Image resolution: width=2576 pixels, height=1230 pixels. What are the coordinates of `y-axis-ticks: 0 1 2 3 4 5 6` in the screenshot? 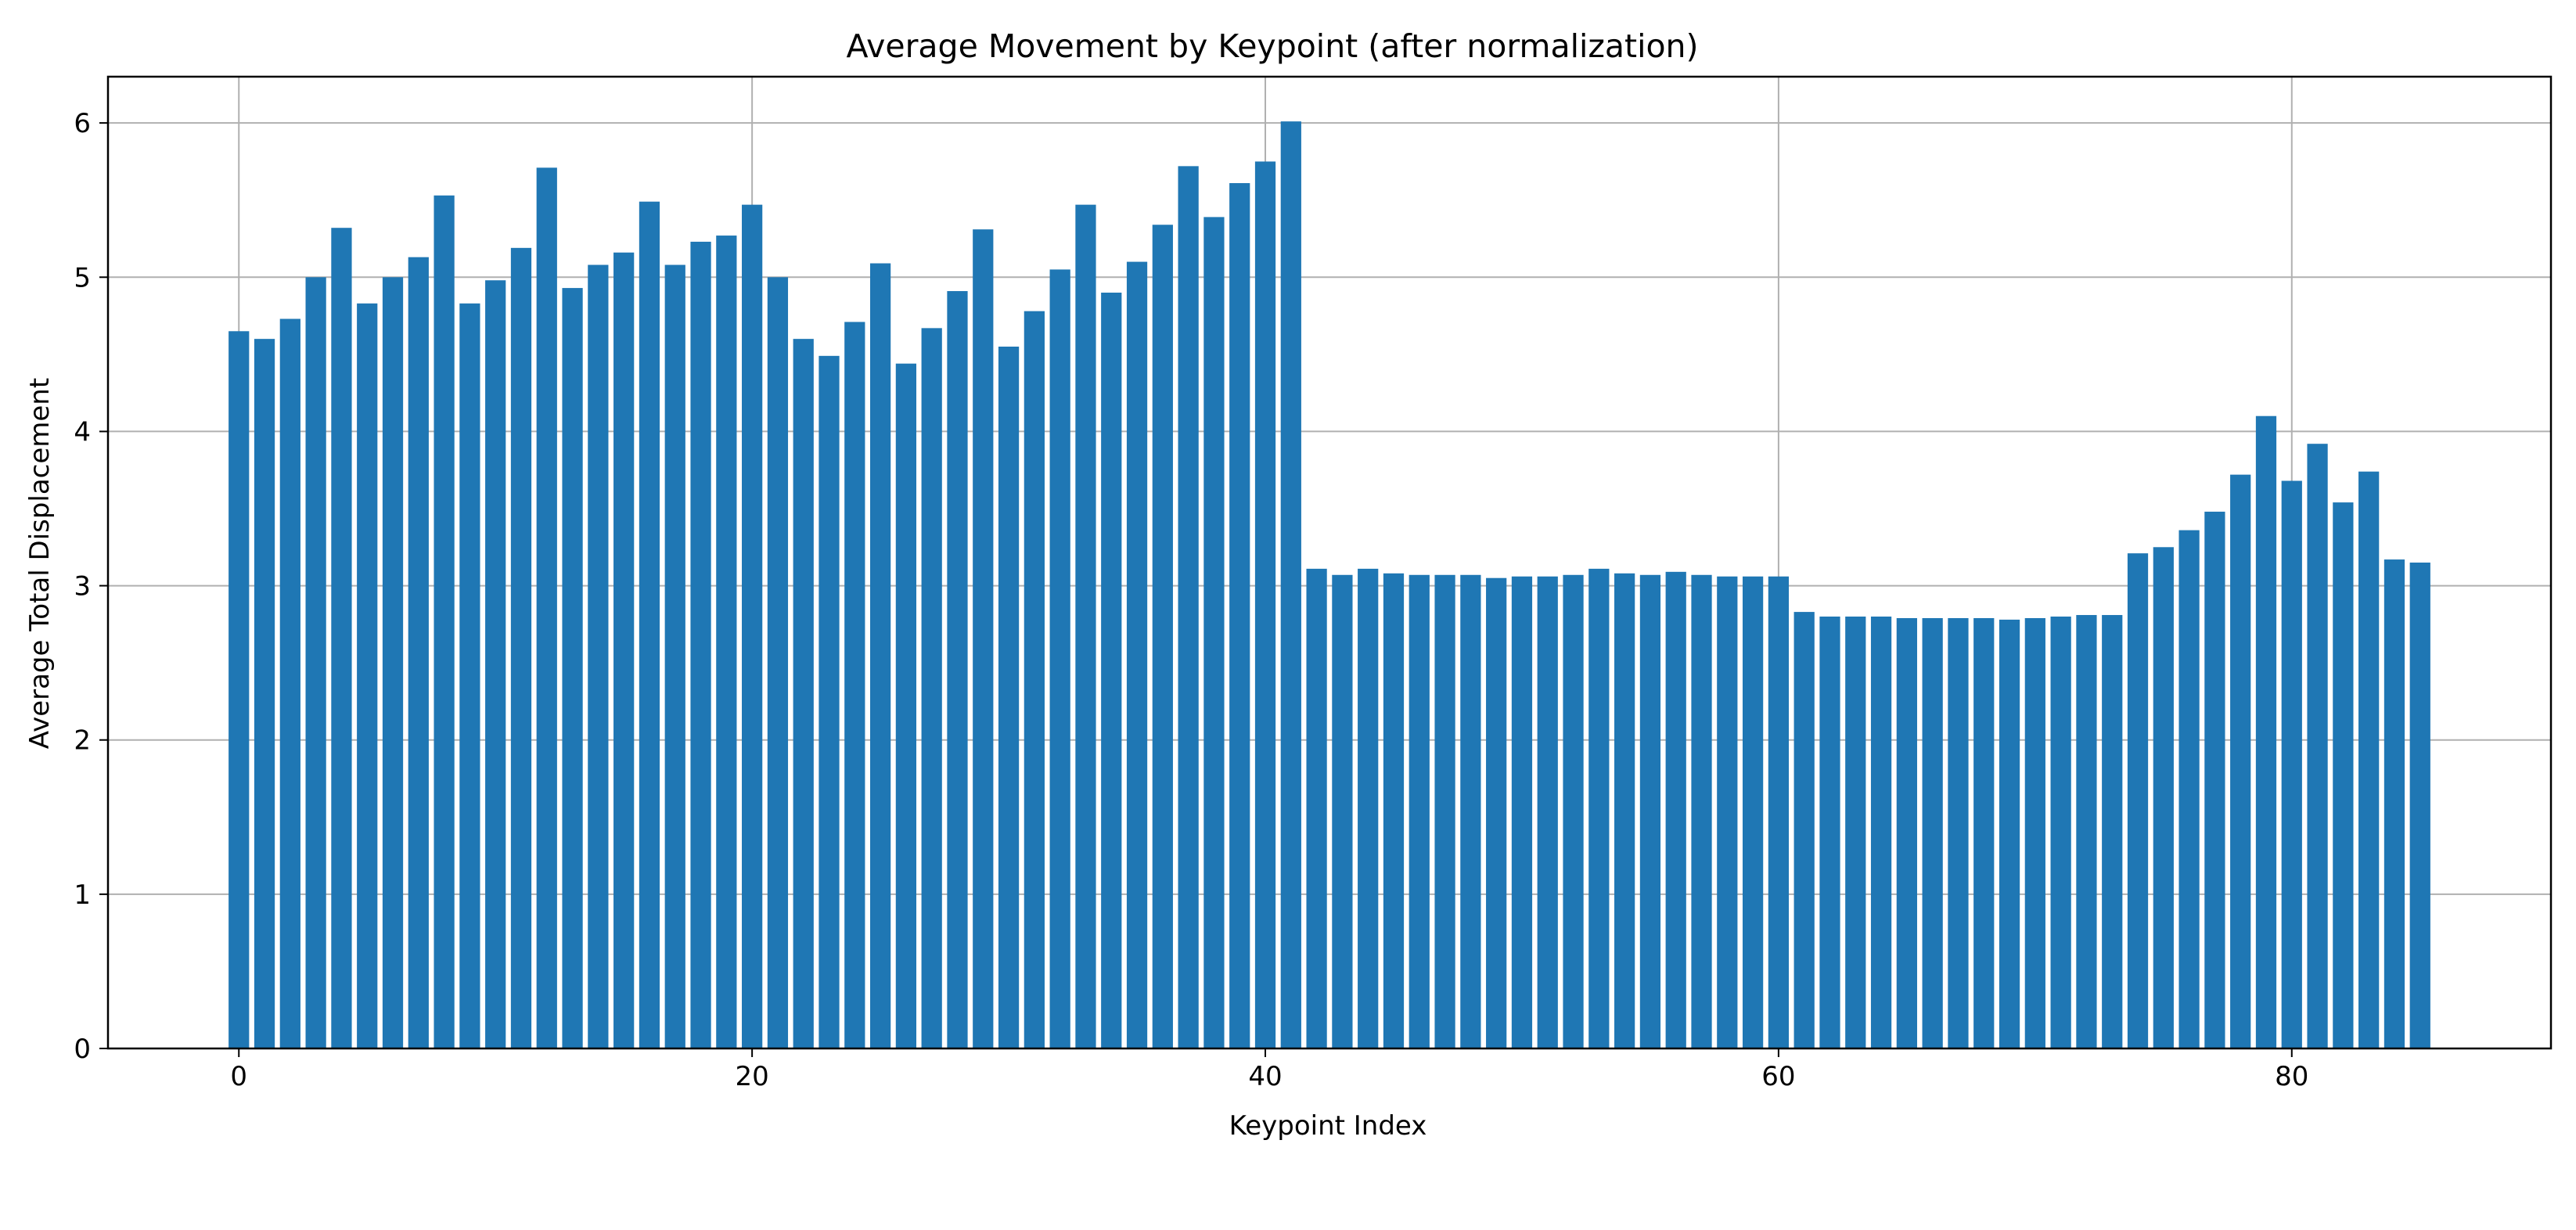 It's located at (91, 586).